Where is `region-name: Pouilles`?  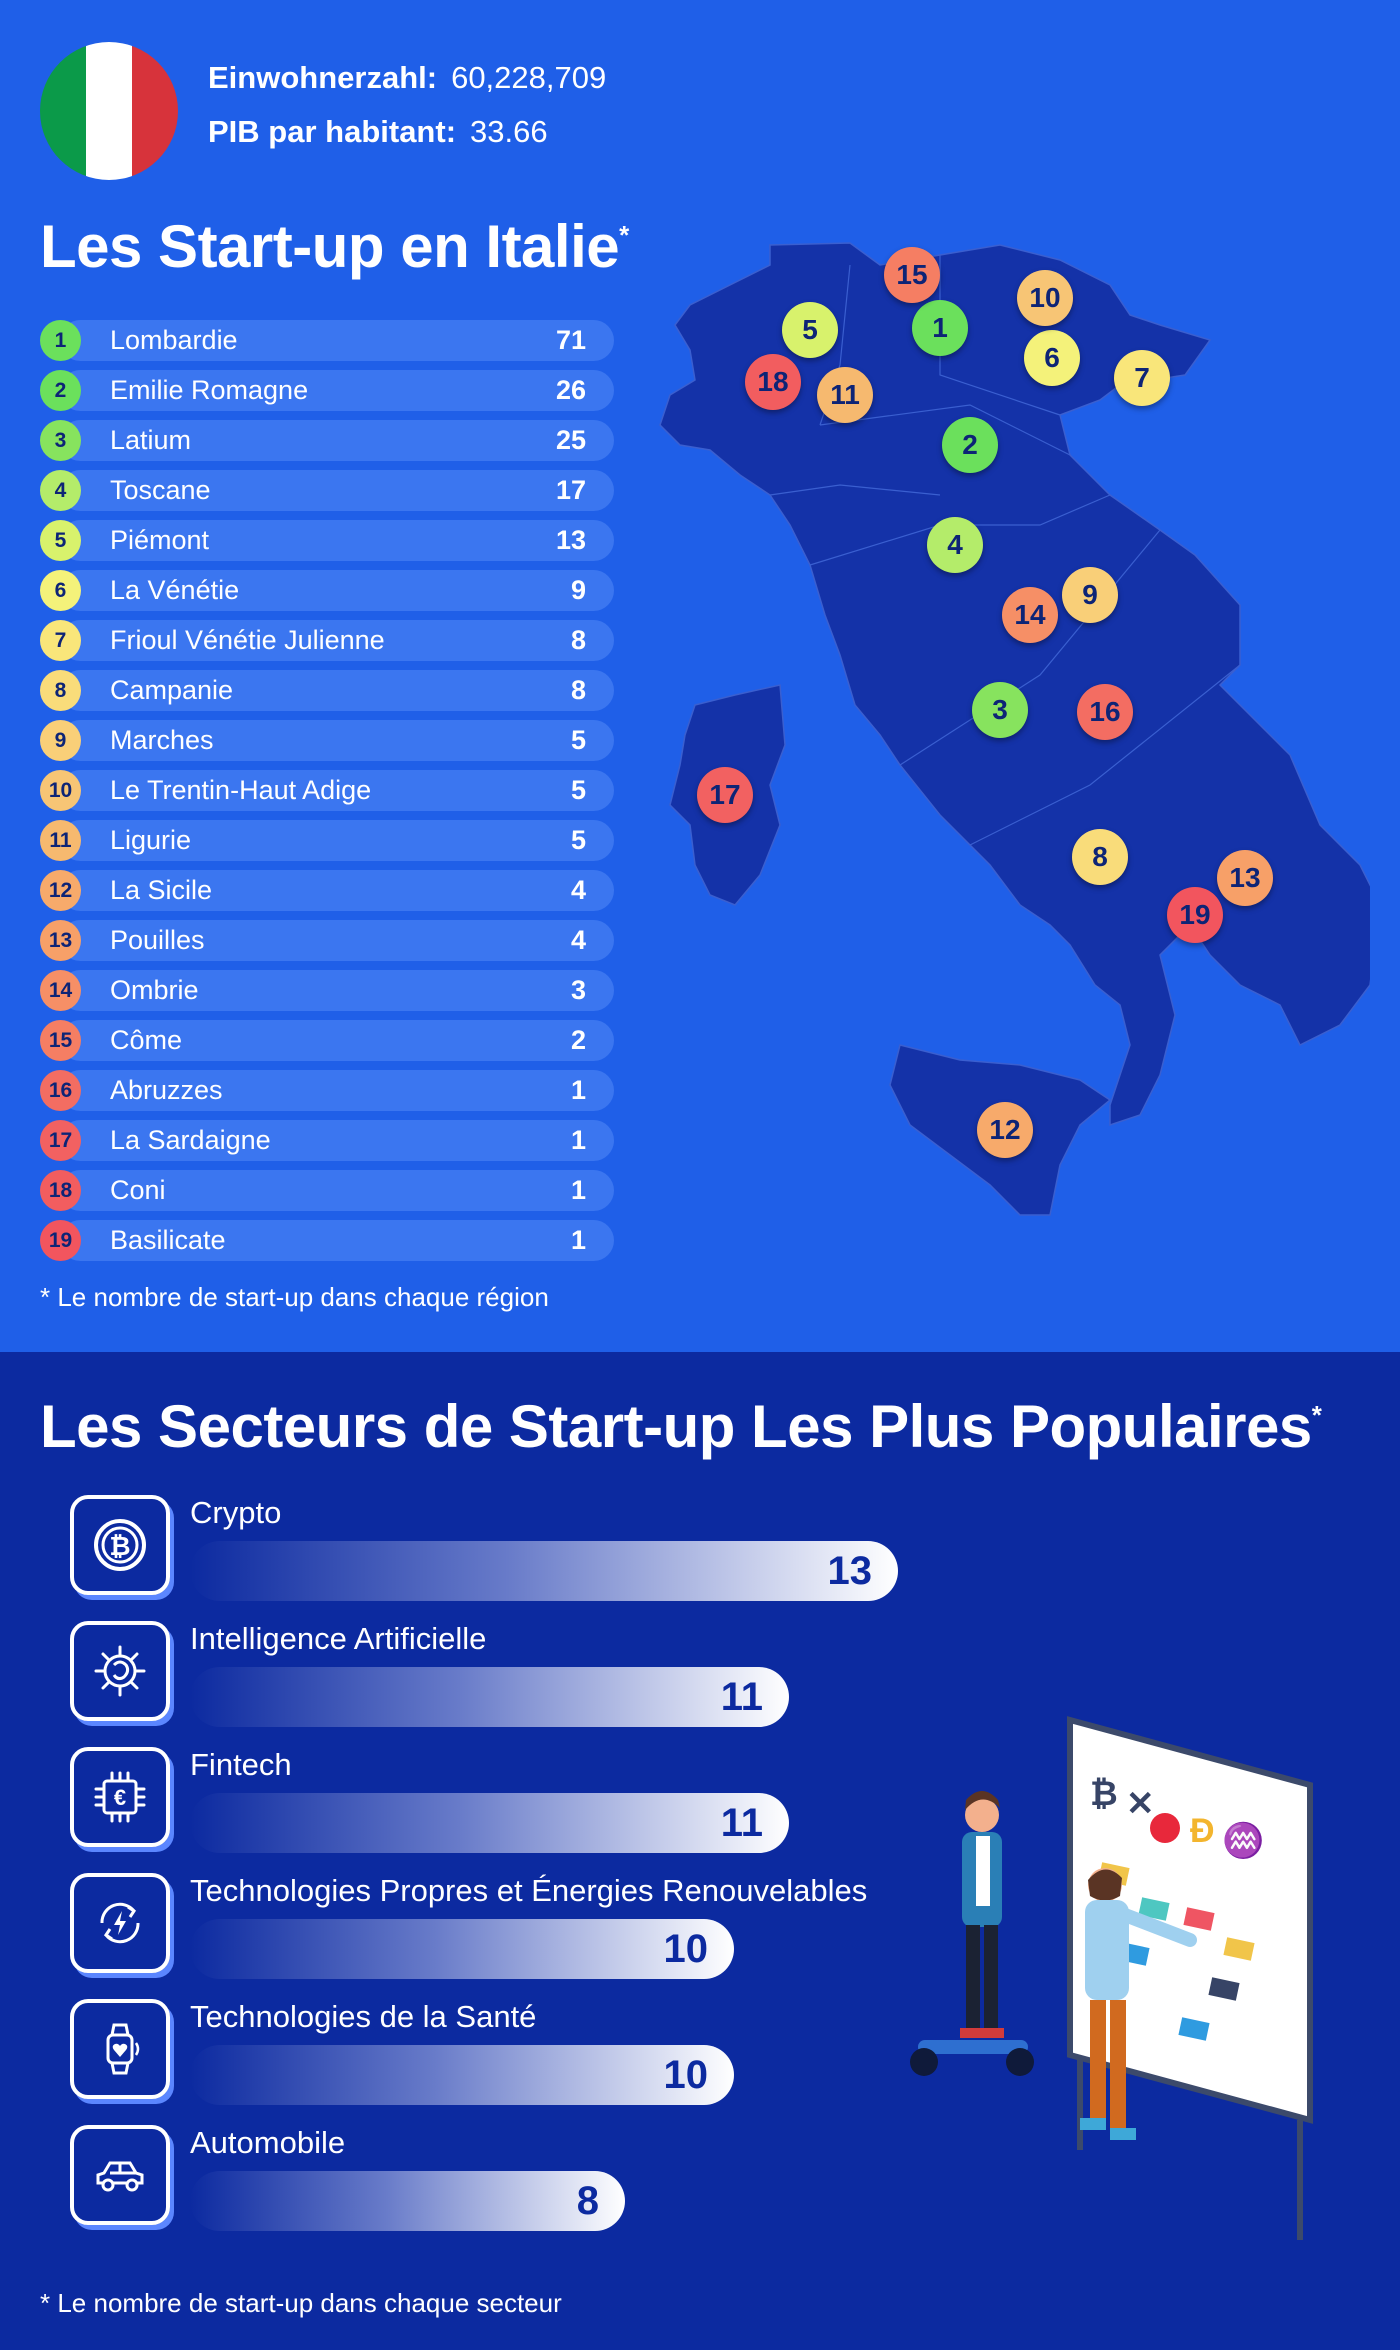
region-name: Pouilles is located at coordinates (157, 940).